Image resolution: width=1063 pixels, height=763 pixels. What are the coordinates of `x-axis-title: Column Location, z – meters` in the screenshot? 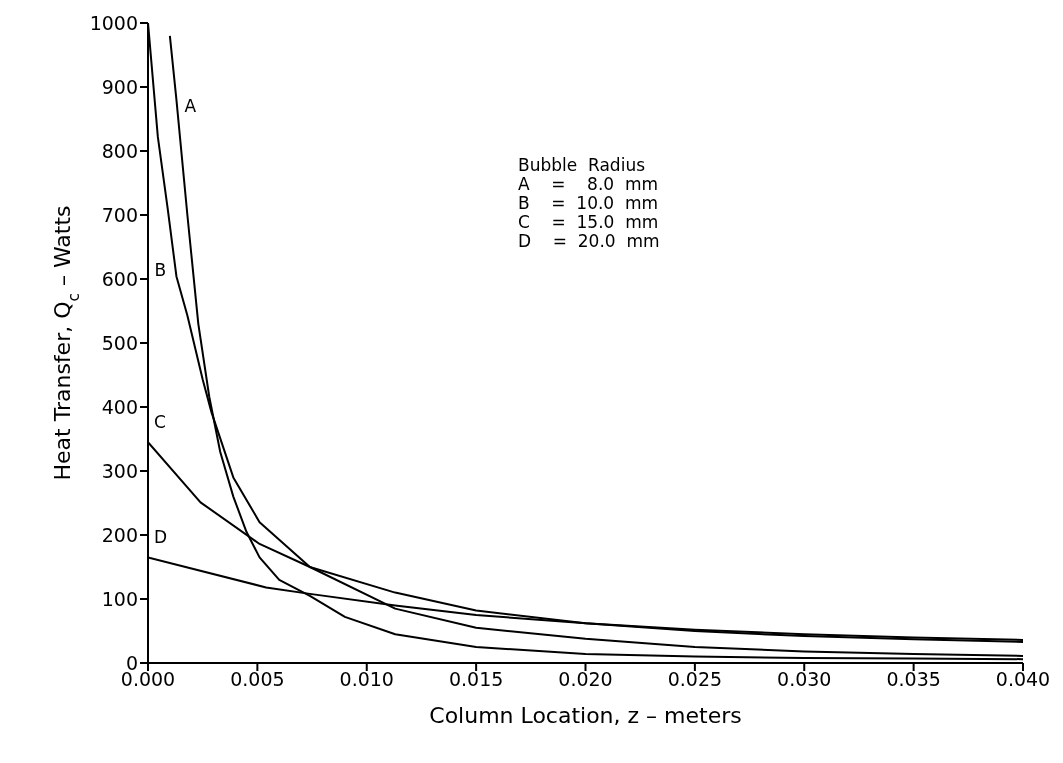 It's located at (585, 715).